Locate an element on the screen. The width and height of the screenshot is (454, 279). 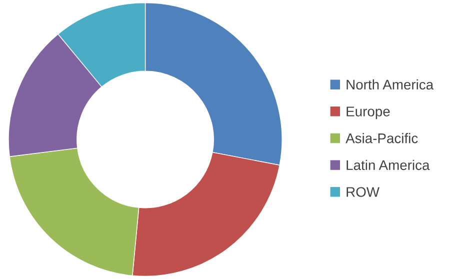
legend-label: North America is located at coordinates (390, 84).